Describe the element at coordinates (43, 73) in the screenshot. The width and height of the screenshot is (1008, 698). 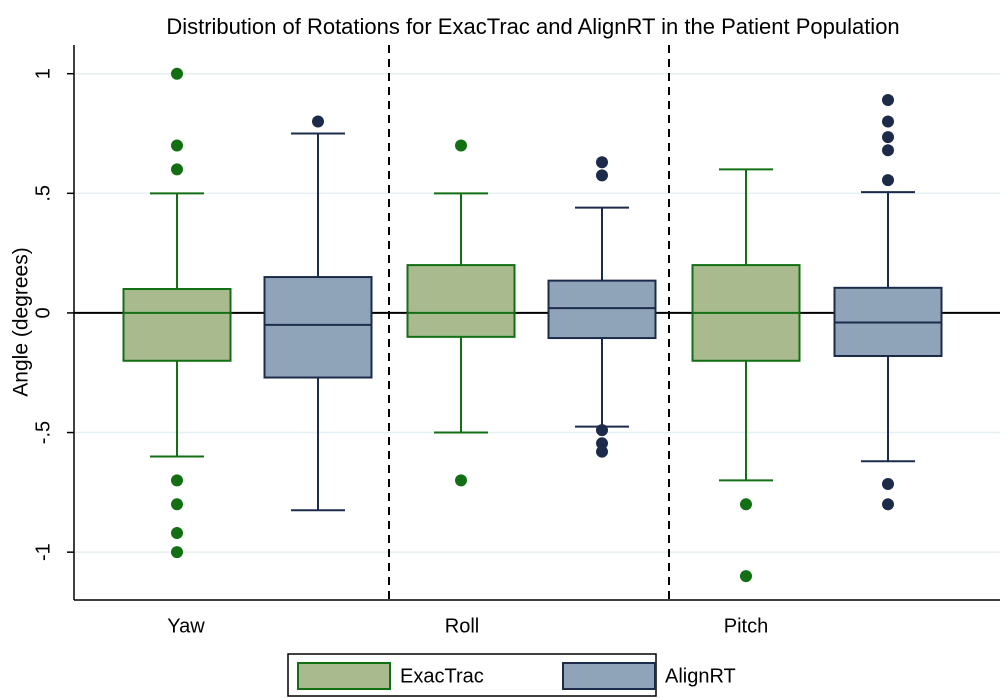
I see `y-tick-label: 1` at that location.